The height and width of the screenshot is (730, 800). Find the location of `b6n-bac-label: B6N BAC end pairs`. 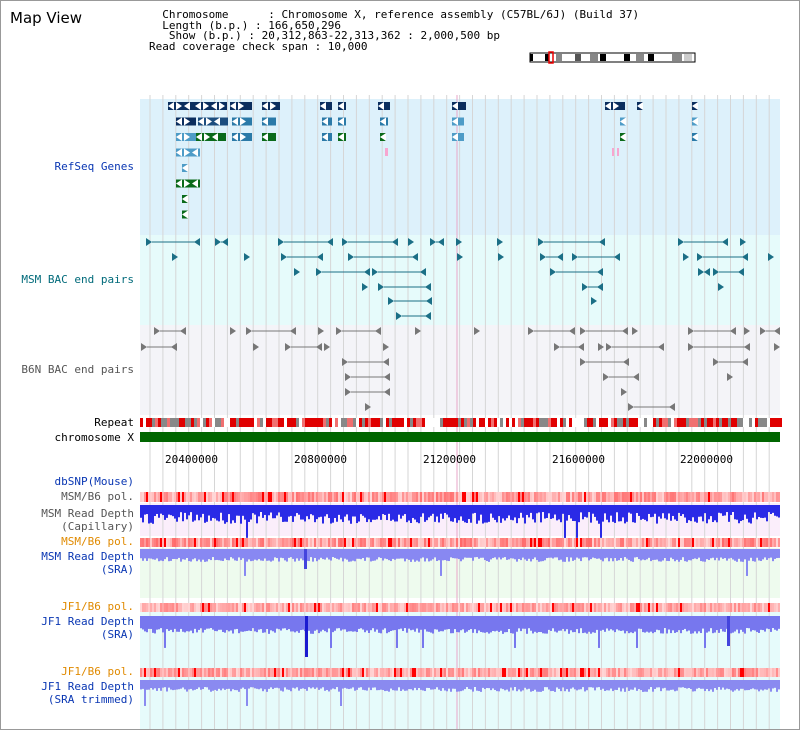

b6n-bac-label: B6N BAC end pairs is located at coordinates (77, 369).